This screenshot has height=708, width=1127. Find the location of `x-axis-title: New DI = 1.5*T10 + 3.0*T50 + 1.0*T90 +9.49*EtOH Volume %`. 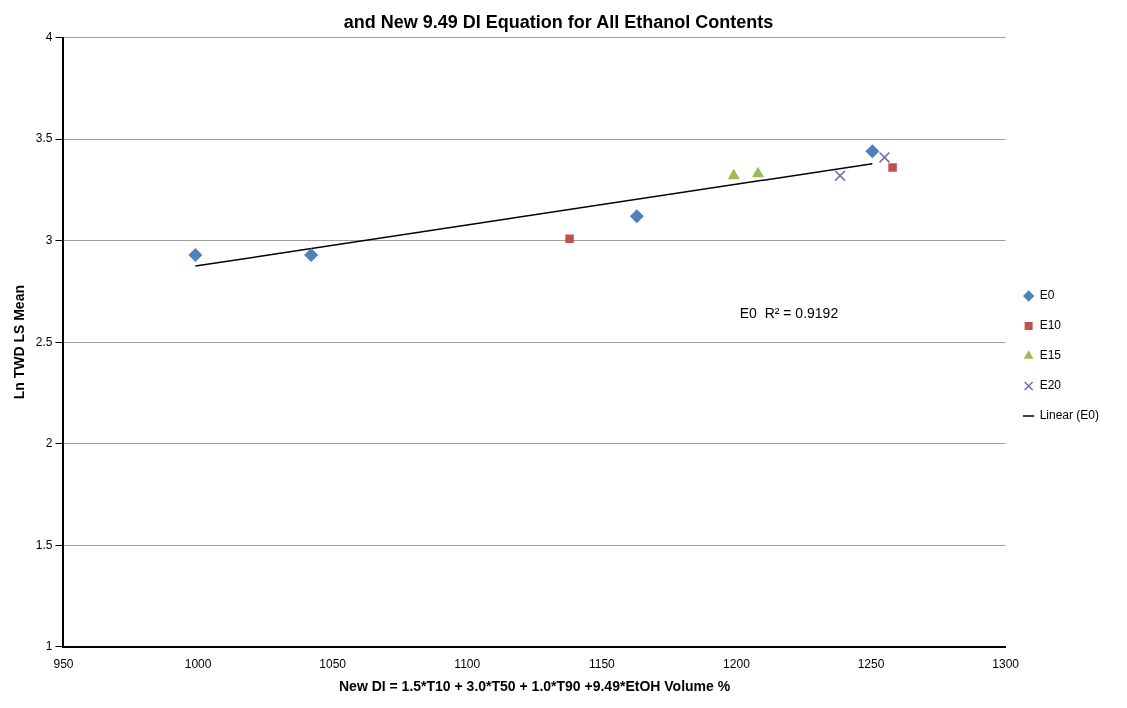

x-axis-title: New DI = 1.5*T10 + 3.0*T50 + 1.0*T90 +9.49*EtOH Volume % is located at coordinates (534, 686).